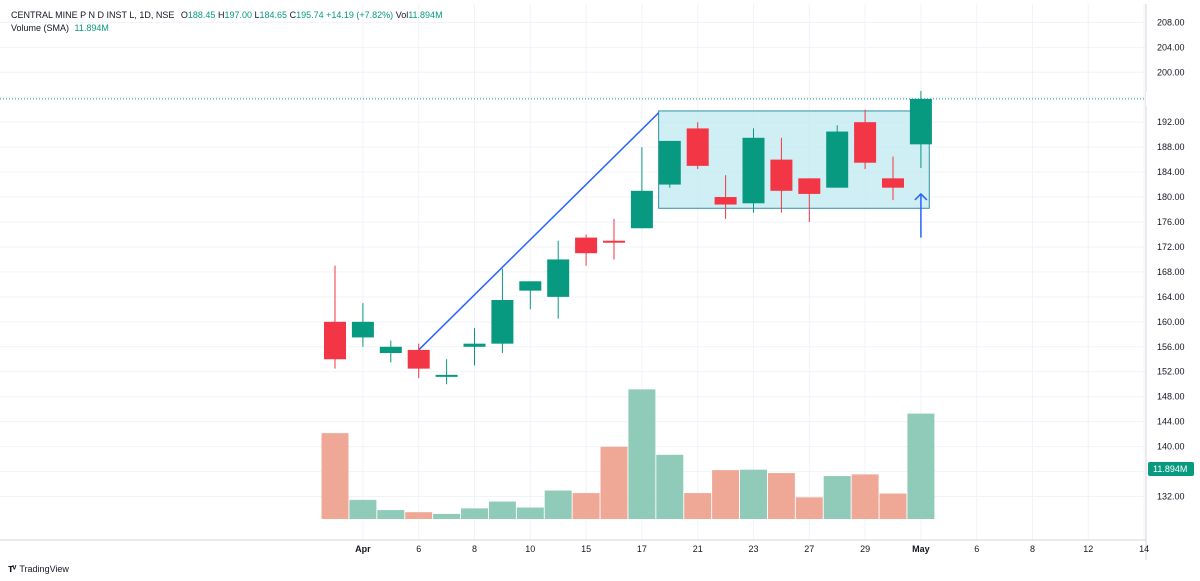 The height and width of the screenshot is (581, 1200). What do you see at coordinates (1171, 297) in the screenshot?
I see `y-tick-label-11: 164.00` at bounding box center [1171, 297].